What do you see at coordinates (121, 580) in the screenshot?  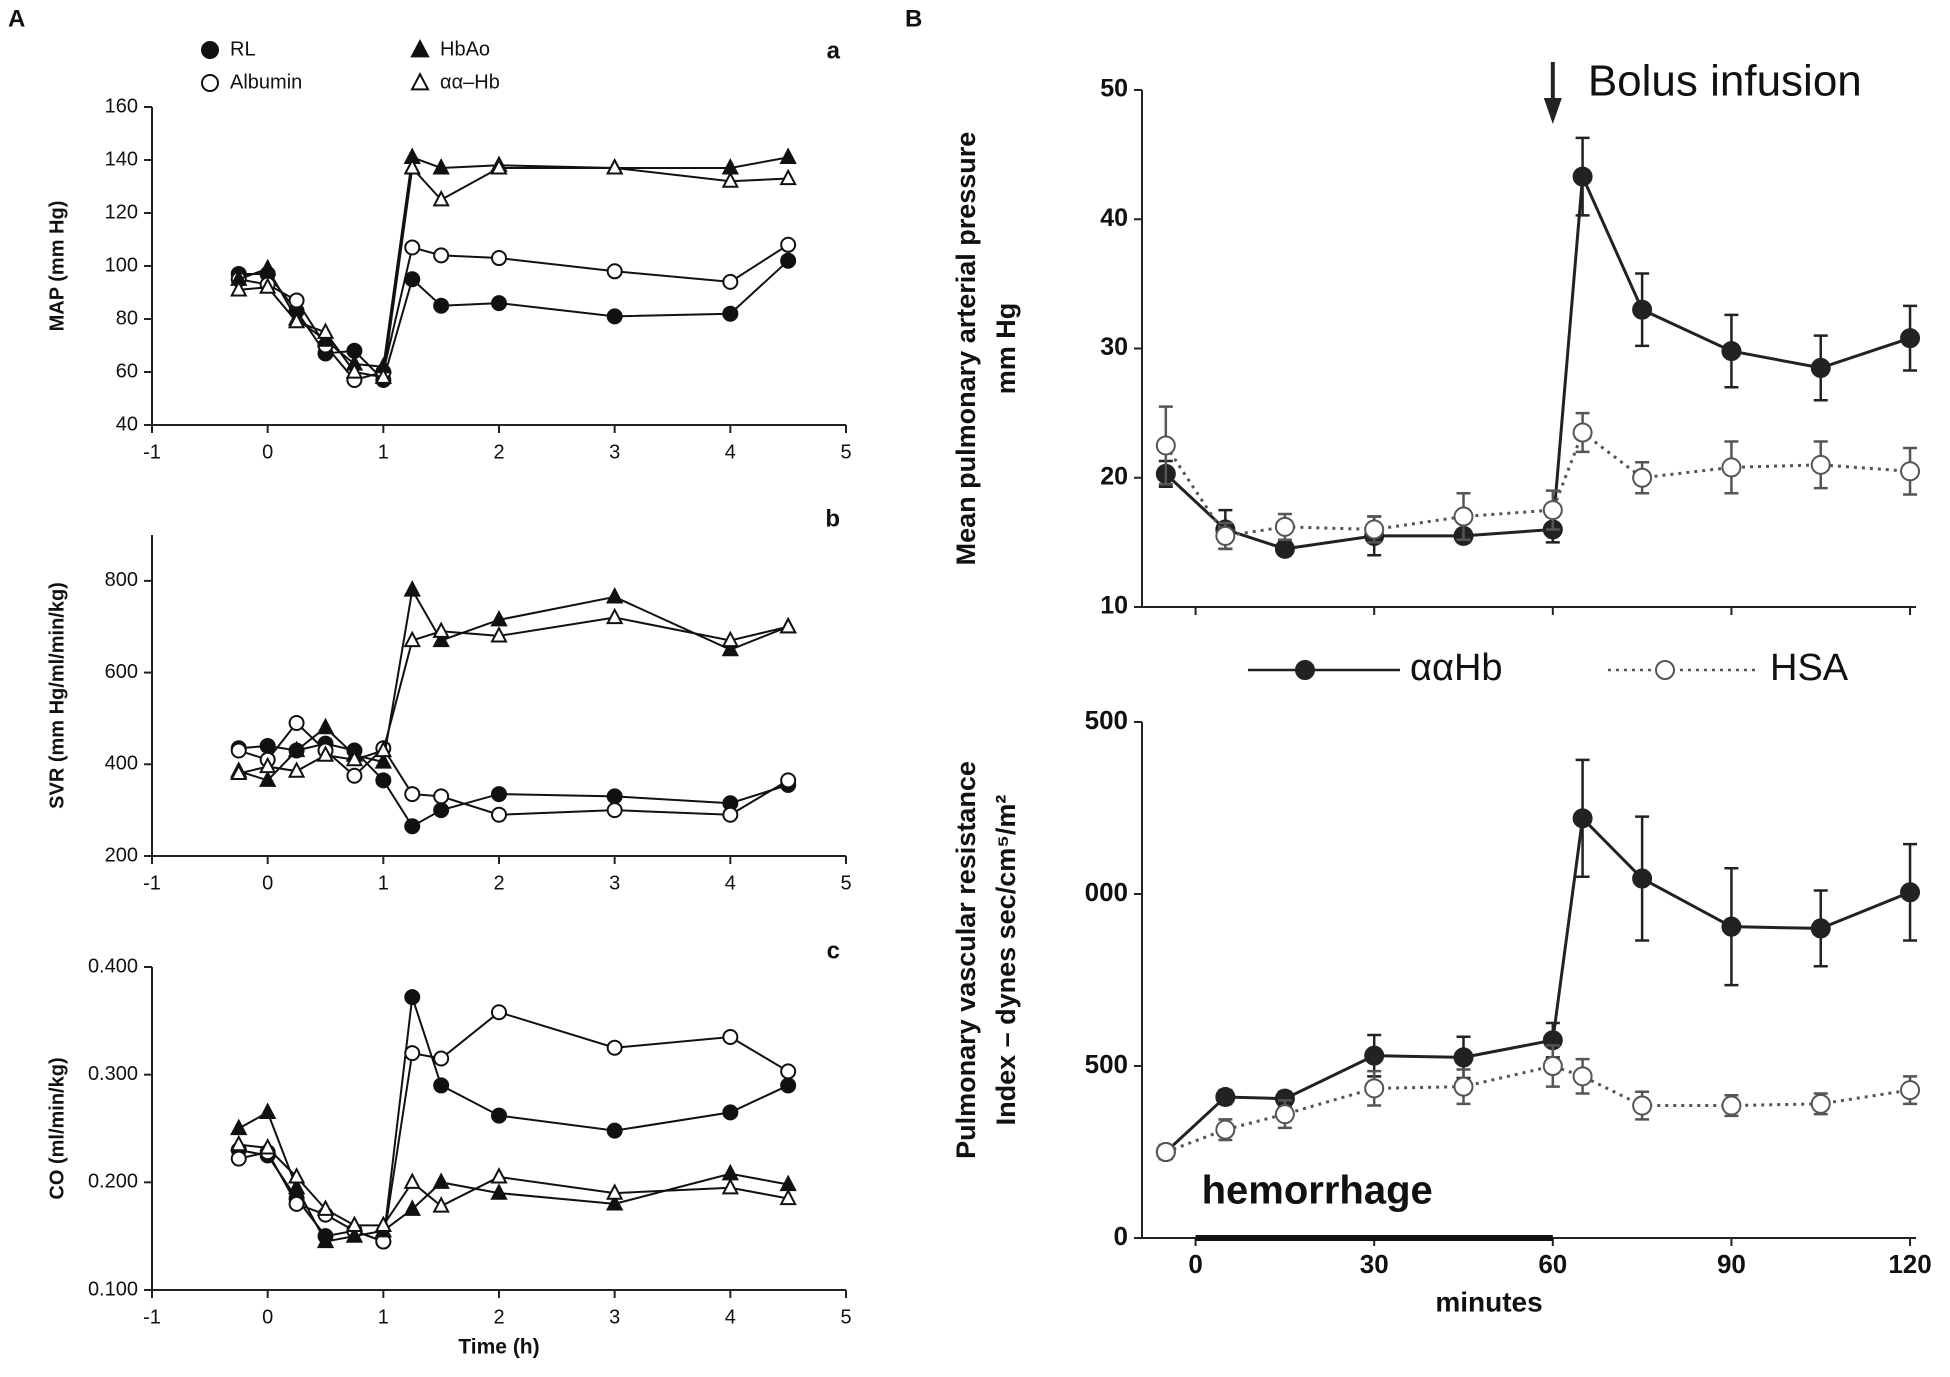 I see `y-tick-label: 800` at bounding box center [121, 580].